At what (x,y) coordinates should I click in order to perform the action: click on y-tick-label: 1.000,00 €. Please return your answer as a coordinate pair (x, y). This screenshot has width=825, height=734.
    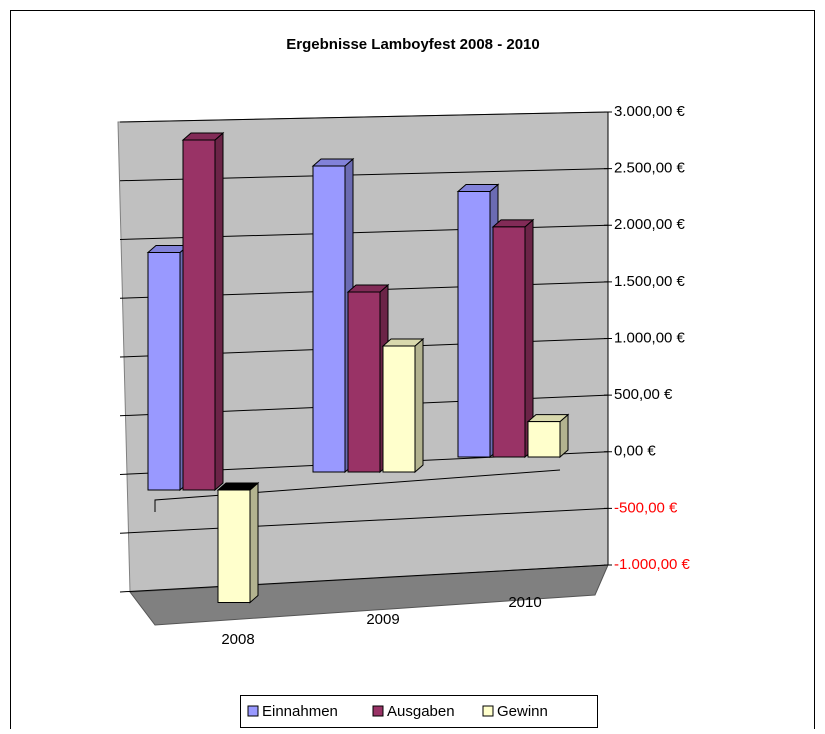
    Looking at the image, I should click on (650, 337).